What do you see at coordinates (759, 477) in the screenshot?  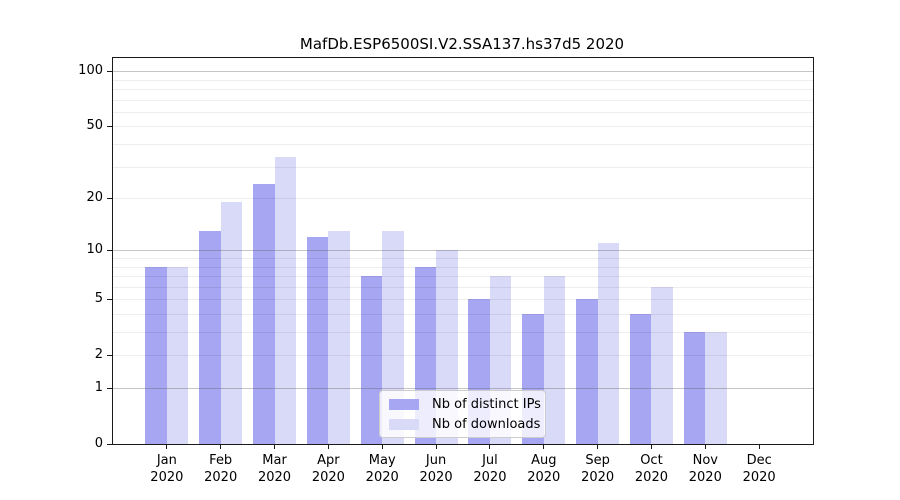 I see `x-tick-label-year-dec: 2020` at bounding box center [759, 477].